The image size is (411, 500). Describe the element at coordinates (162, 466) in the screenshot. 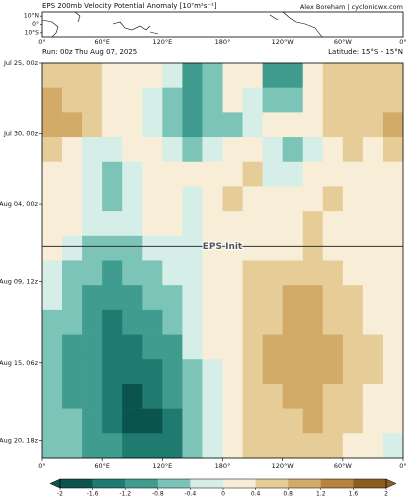

I see `x-tick-label: 120°E` at that location.